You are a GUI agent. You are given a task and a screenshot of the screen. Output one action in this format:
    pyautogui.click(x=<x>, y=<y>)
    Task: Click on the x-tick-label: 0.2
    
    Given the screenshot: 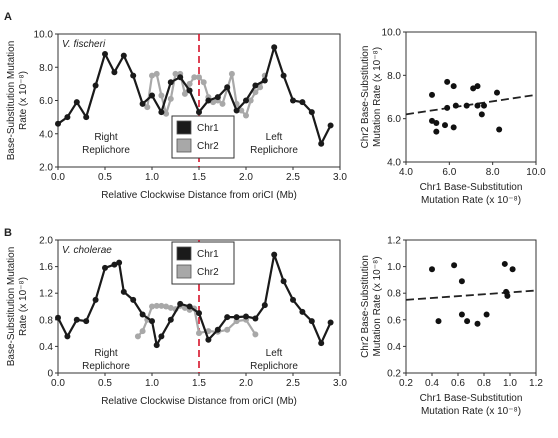 What is the action you would take?
    pyautogui.click(x=406, y=383)
    